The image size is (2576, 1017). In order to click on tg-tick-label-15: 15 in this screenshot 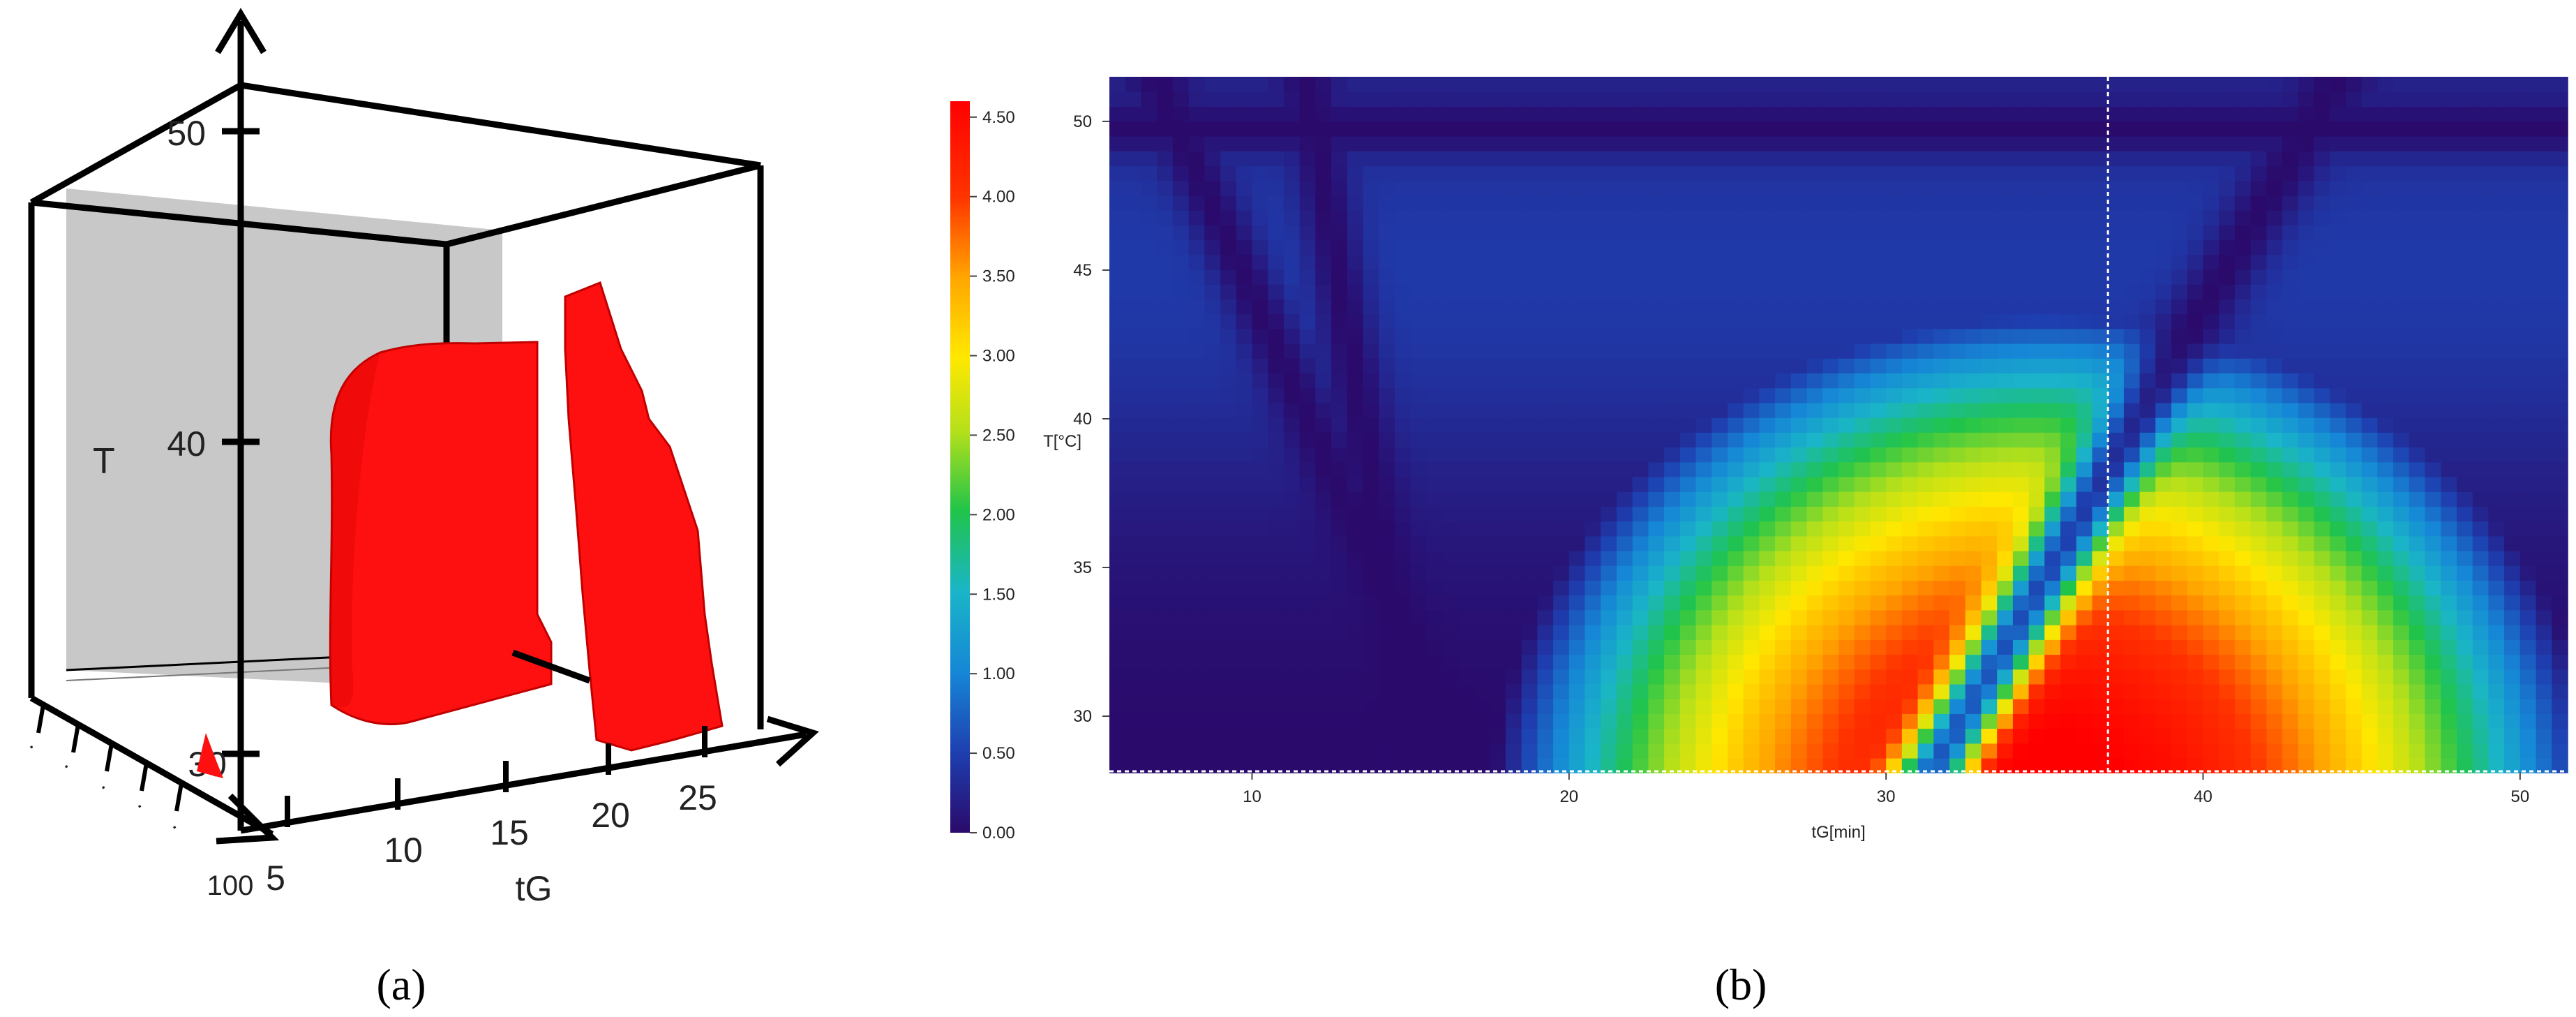, I will do `click(509, 832)`.